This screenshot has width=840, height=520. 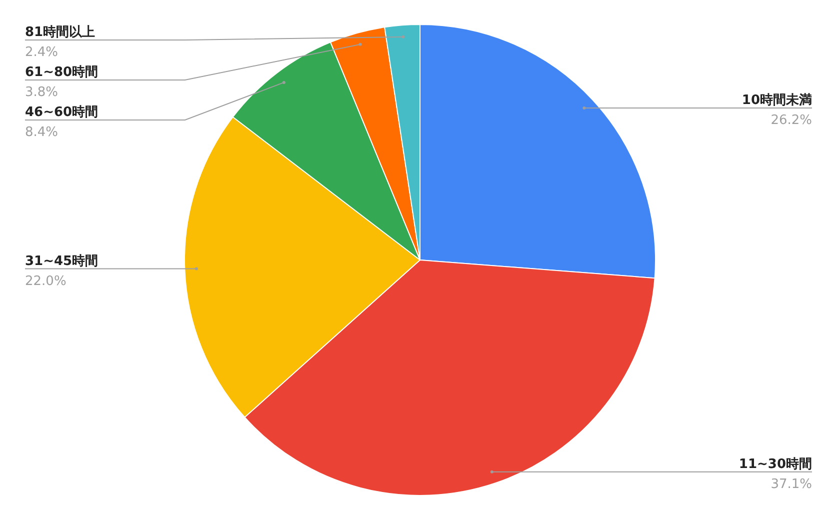 What do you see at coordinates (61, 72) in the screenshot?
I see `slice-label: 61~80時間` at bounding box center [61, 72].